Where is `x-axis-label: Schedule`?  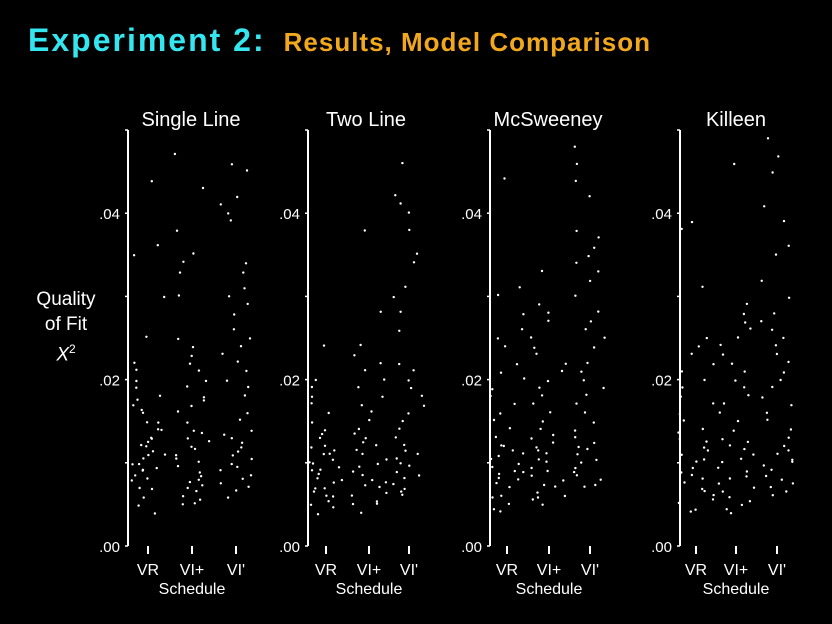
x-axis-label: Schedule is located at coordinates (736, 589).